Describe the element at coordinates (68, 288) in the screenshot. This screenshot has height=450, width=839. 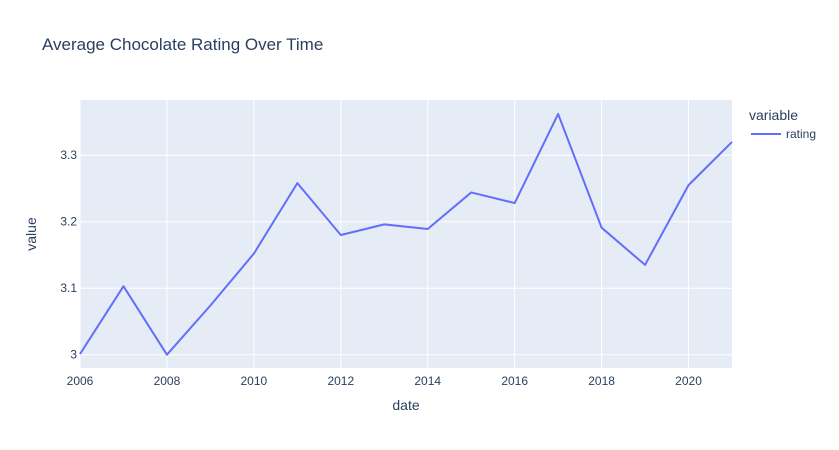
I see `y-tick-label: 3.1` at that location.